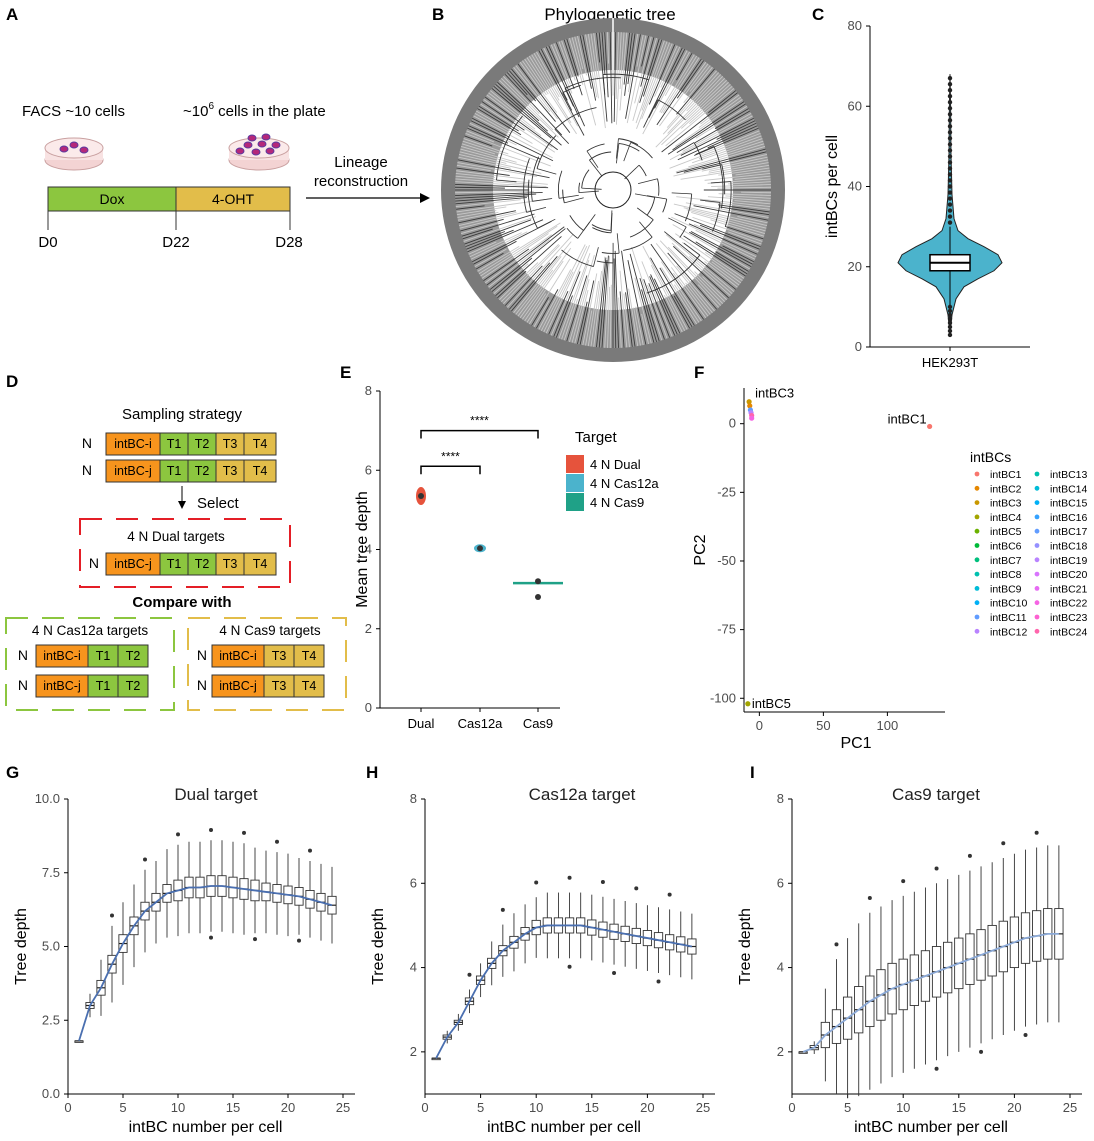 This screenshot has width=1094, height=1141. I want to click on construct-dual-t3: T3, so click(230, 564).